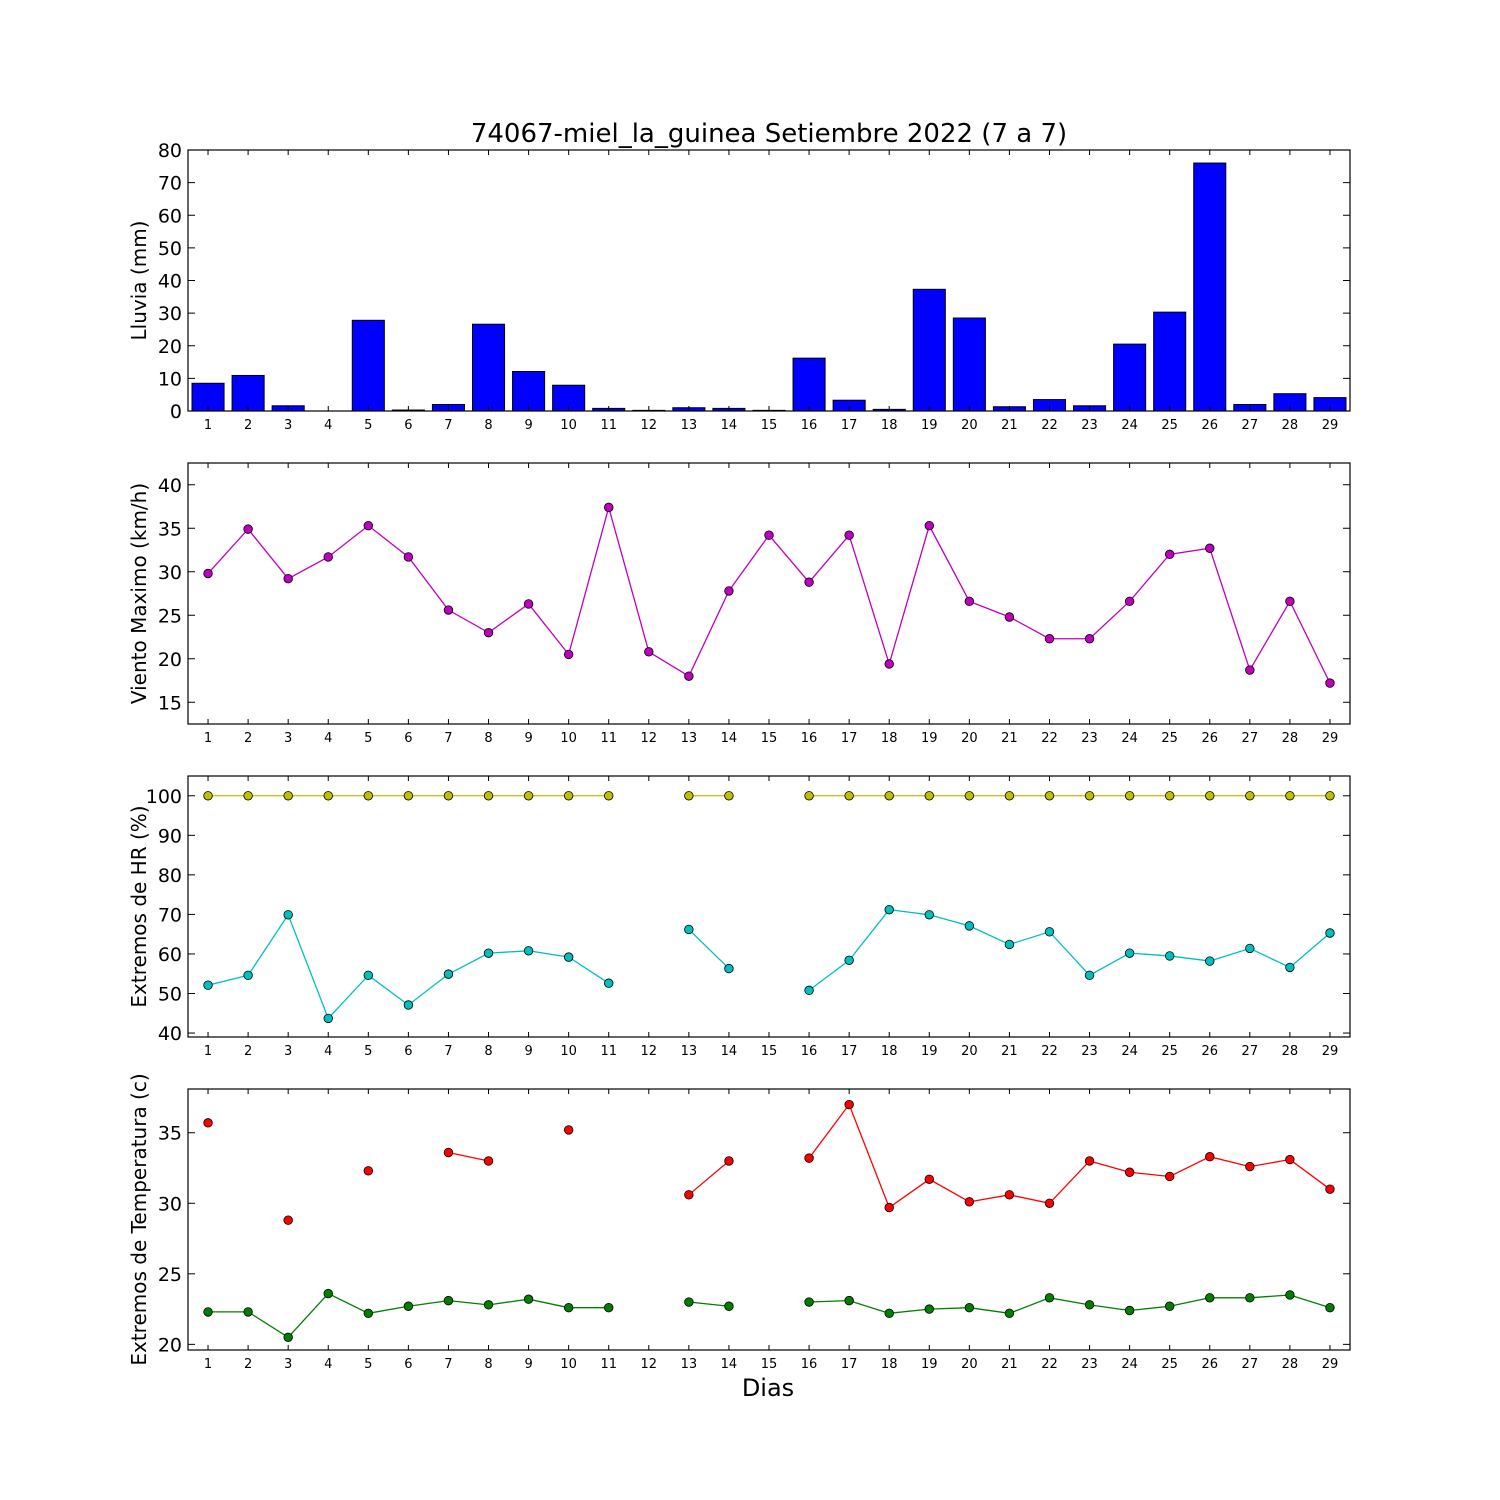 Image resolution: width=1500 pixels, height=1500 pixels. What do you see at coordinates (1290, 1364) in the screenshot?
I see `x-tick-label: 28` at bounding box center [1290, 1364].